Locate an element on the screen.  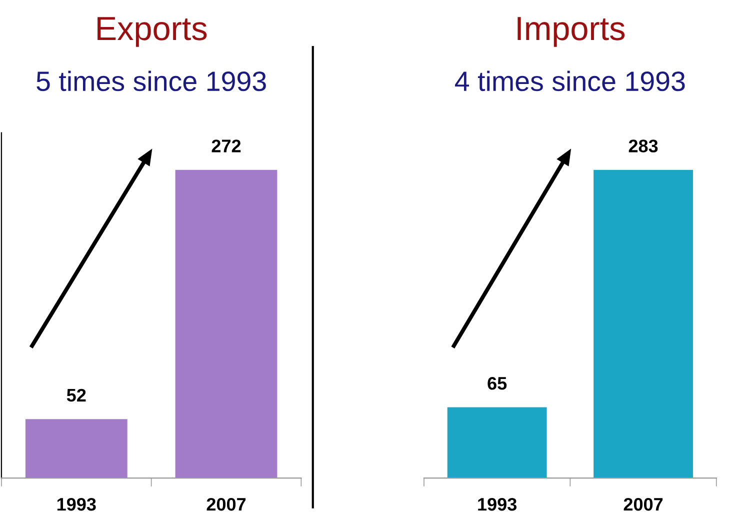
chart-title: Exports is located at coordinates (152, 32).